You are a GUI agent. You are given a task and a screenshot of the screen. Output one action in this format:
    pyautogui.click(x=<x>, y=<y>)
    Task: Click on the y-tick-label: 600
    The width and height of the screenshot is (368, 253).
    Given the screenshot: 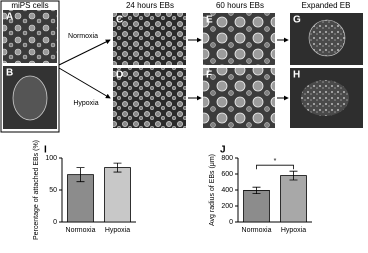 What is the action you would take?
    pyautogui.click(x=227, y=174)
    